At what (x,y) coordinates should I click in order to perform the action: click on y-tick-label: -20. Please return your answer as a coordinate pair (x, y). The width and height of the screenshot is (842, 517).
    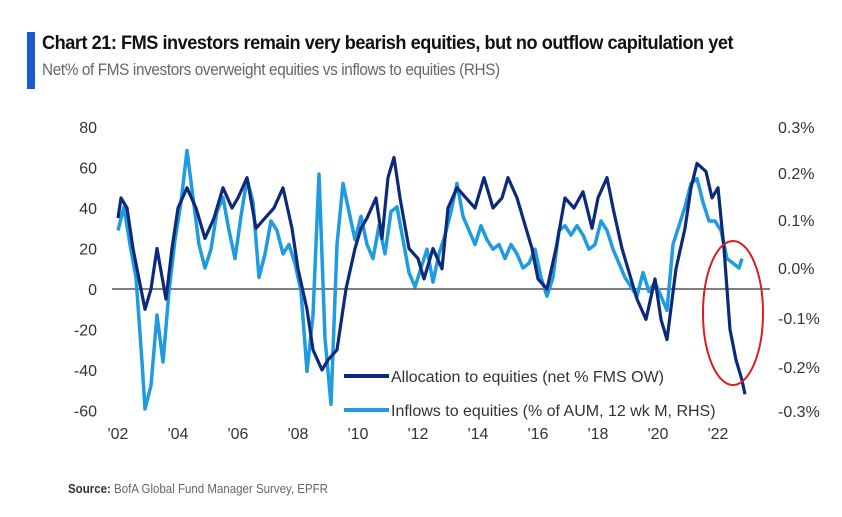
    Looking at the image, I should click on (85, 331).